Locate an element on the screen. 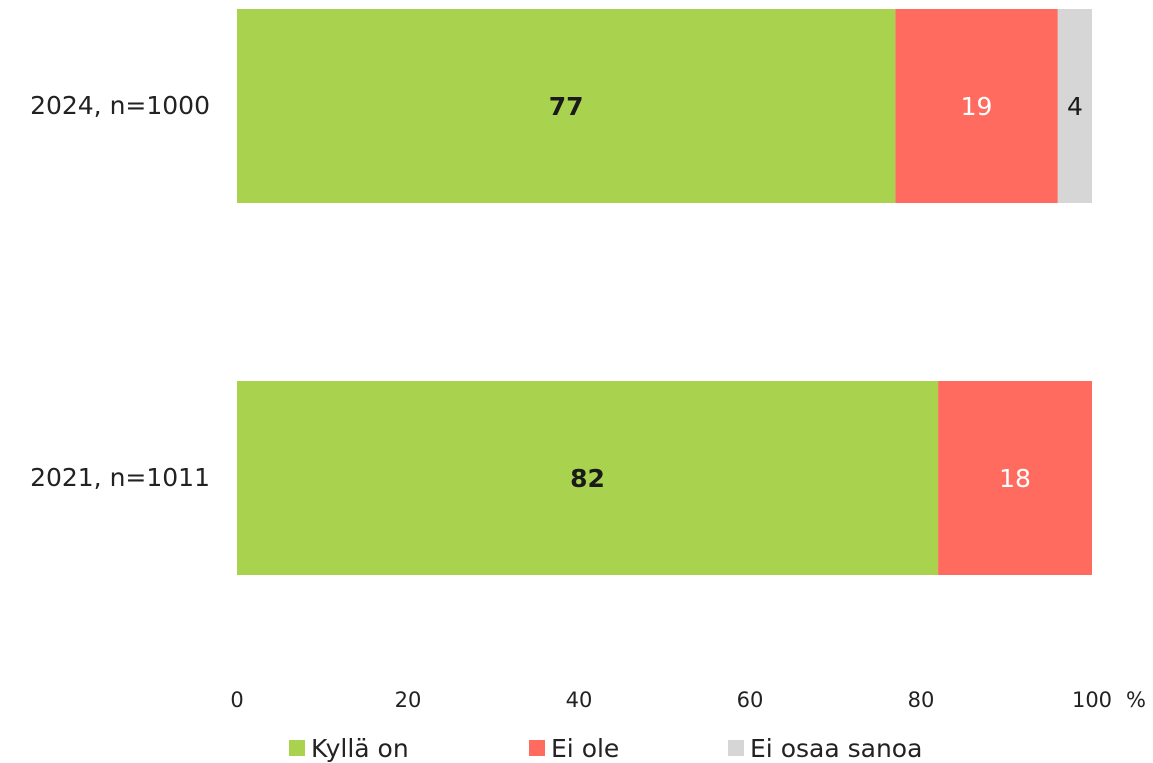 This screenshot has height=763, width=1153. x-tick-label: 100 is located at coordinates (1092, 700).